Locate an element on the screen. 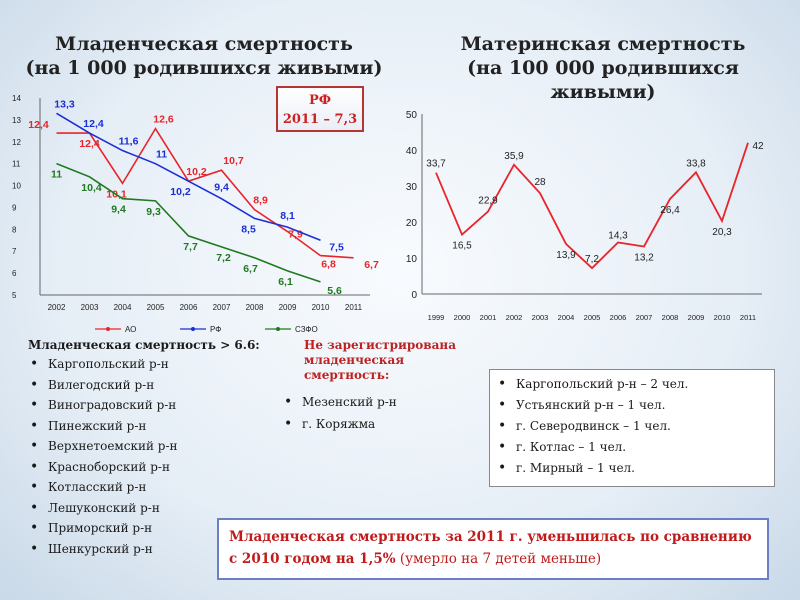 The image size is (800, 600). y-tick-label: 20 is located at coordinates (412, 223).